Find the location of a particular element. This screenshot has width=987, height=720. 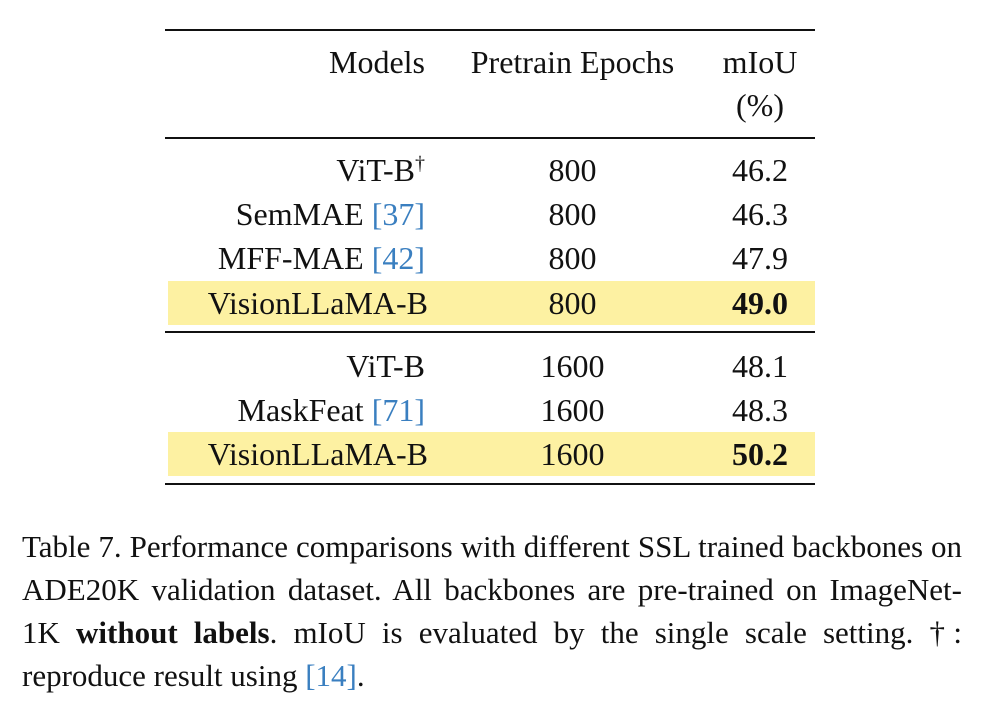

miou: 46.2 is located at coordinates (760, 170).